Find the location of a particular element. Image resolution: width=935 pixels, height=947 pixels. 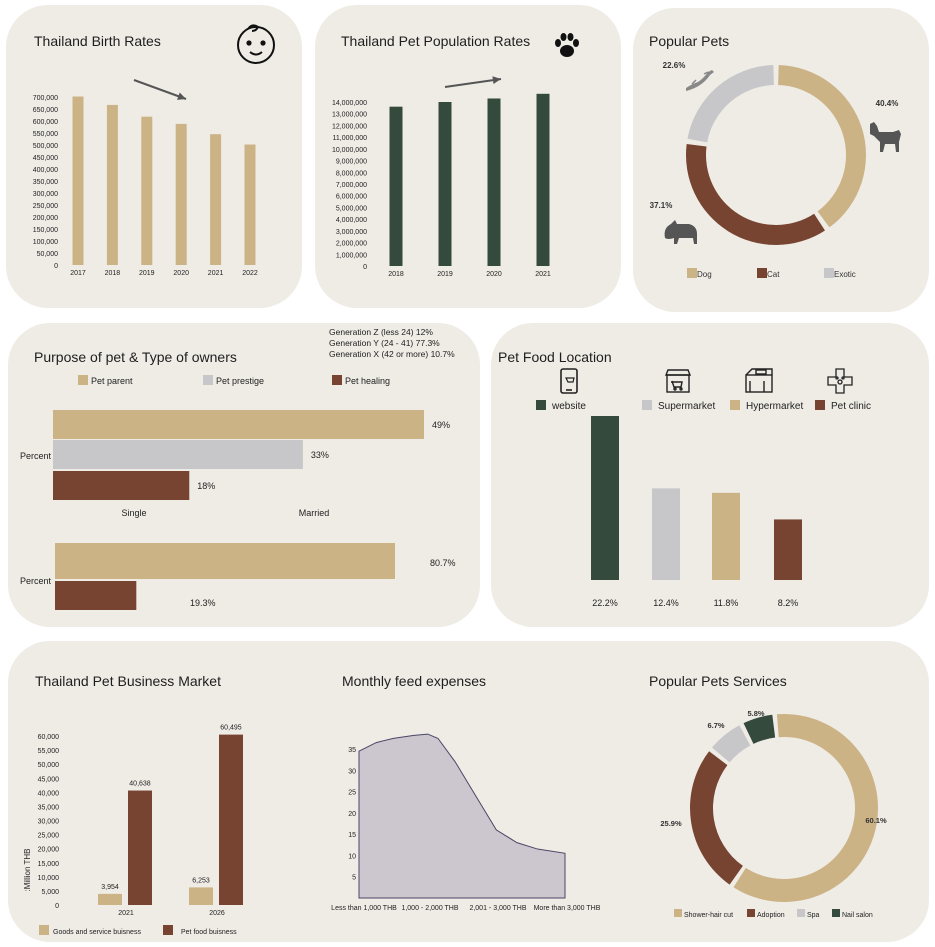

bar-value-label: 19.3% is located at coordinates (203, 603).